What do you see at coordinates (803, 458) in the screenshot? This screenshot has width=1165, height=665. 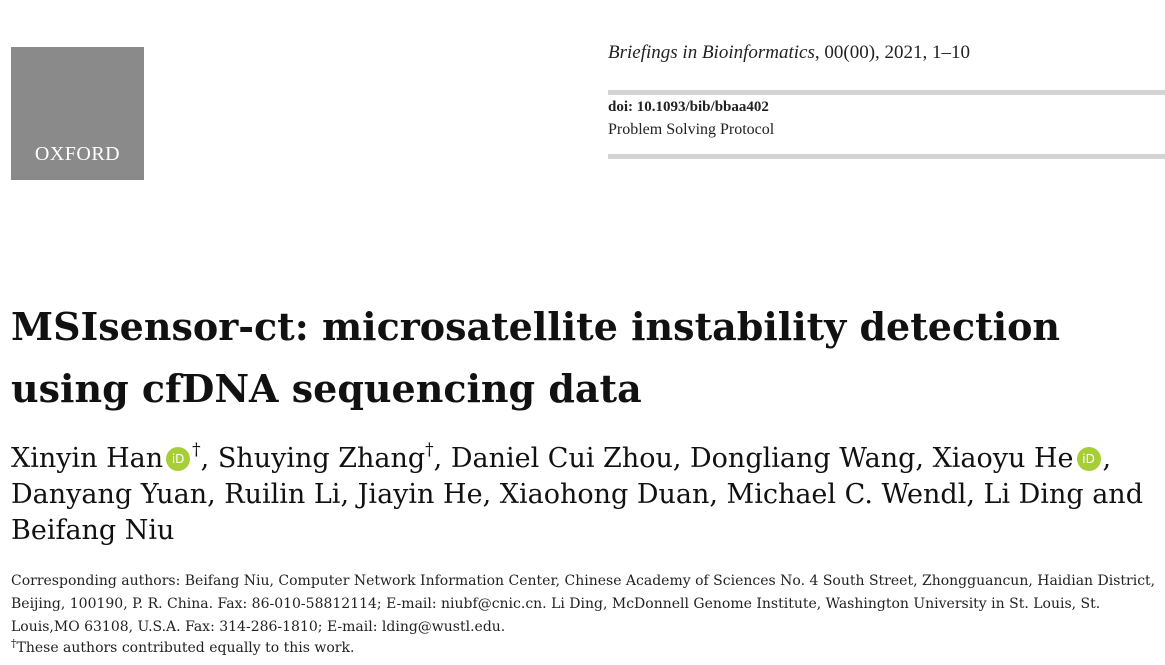 I see `author-name: Dongliang Wang` at bounding box center [803, 458].